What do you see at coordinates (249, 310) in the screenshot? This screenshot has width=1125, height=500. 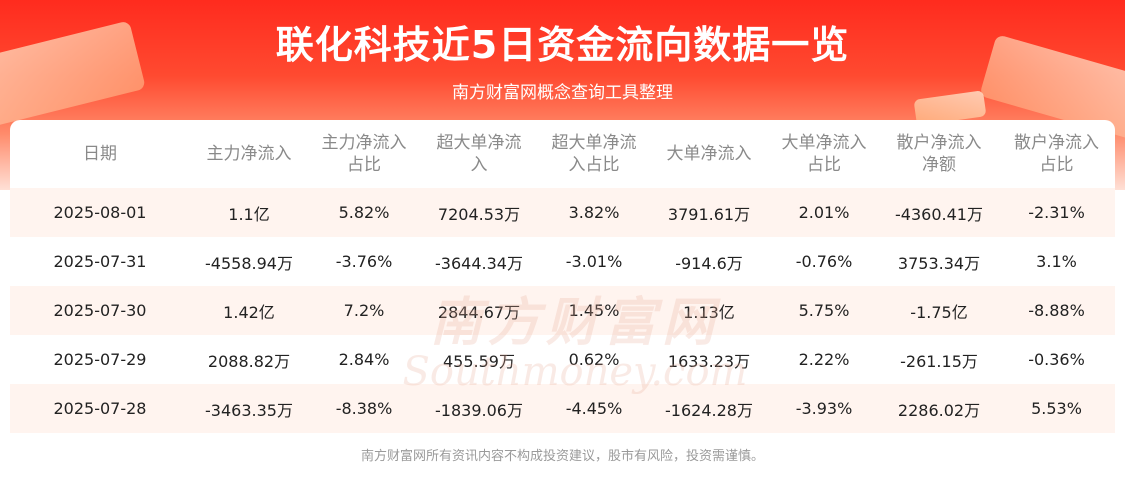 I see `table-cell: 1.42亿` at bounding box center [249, 310].